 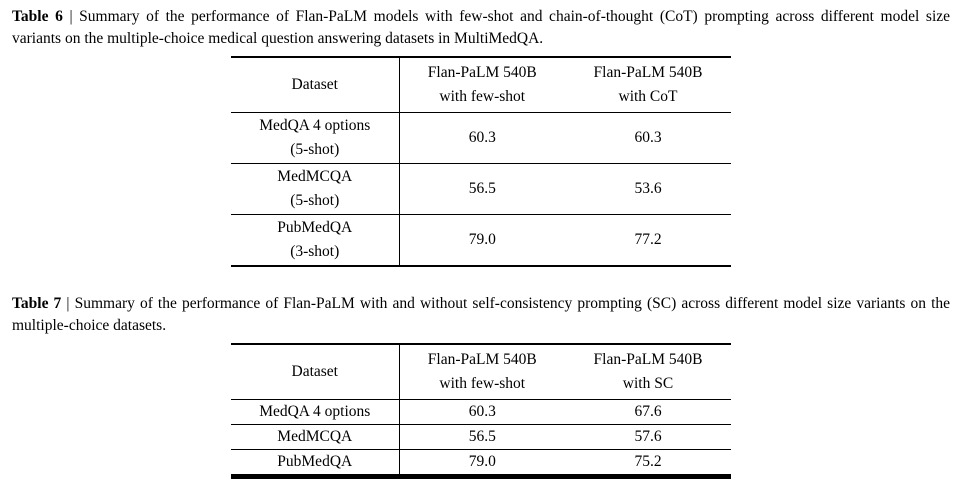 What do you see at coordinates (648, 359) in the screenshot?
I see `table7-header-sc-line1: Flan-PaLM 540B` at bounding box center [648, 359].